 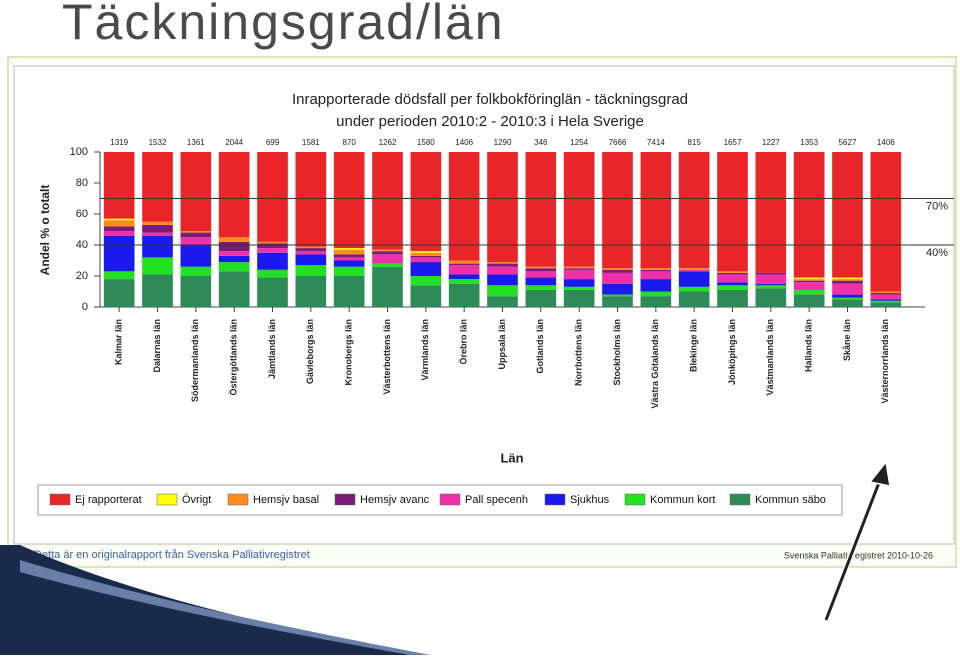 I want to click on x-tick-label: Norrbottens län, so click(x=579, y=352).